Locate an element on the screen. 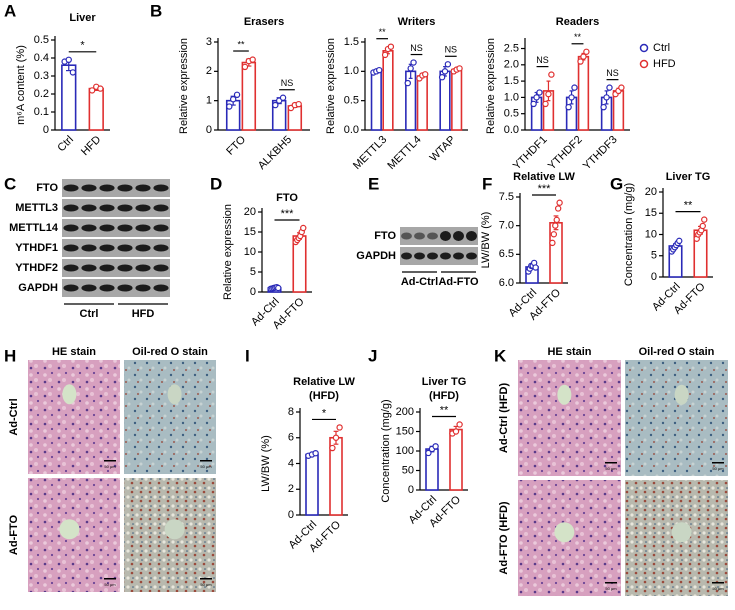 The height and width of the screenshot is (610, 735). legend-marker is located at coordinates (644, 64).